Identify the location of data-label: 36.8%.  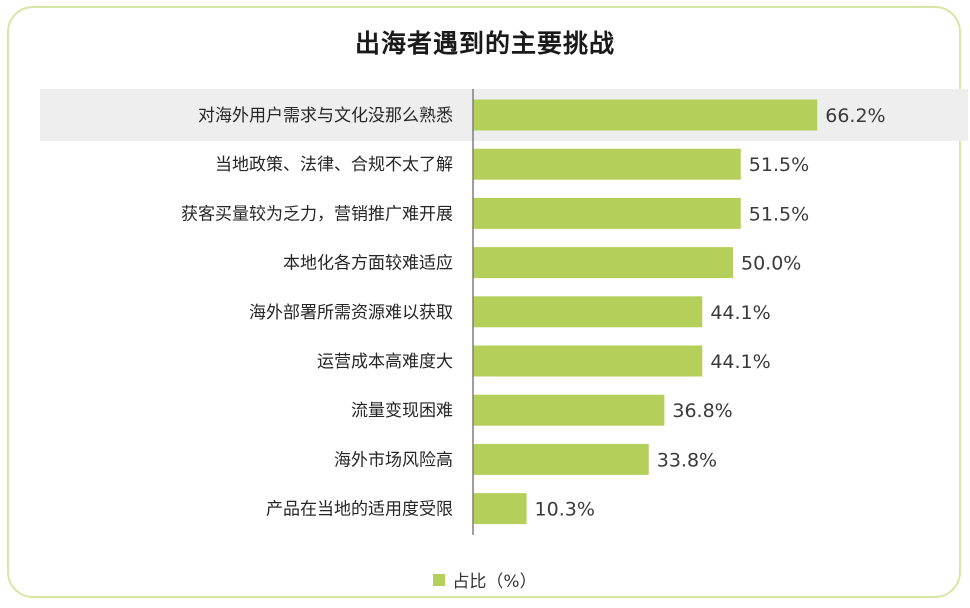
(702, 411).